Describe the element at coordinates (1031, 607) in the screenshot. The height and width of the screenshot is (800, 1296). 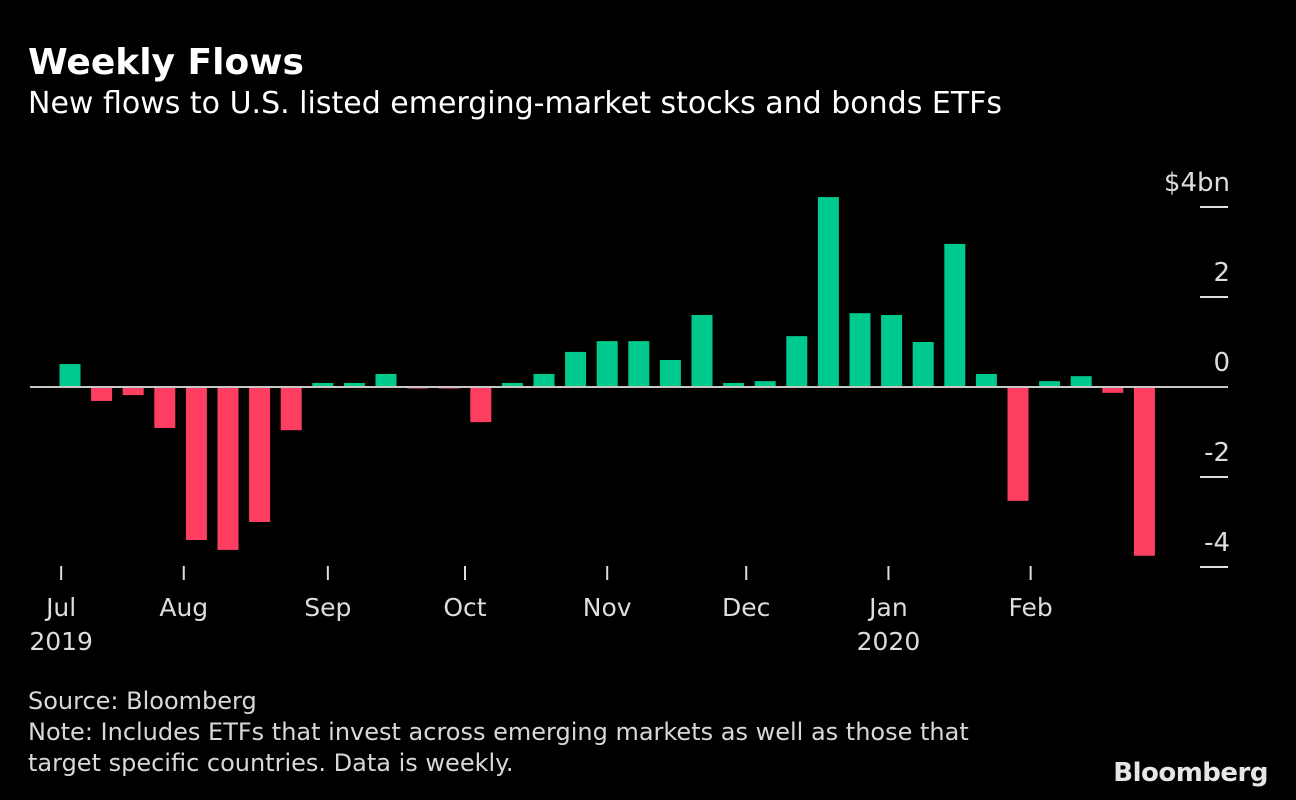
I see `x-tick-label: Feb` at that location.